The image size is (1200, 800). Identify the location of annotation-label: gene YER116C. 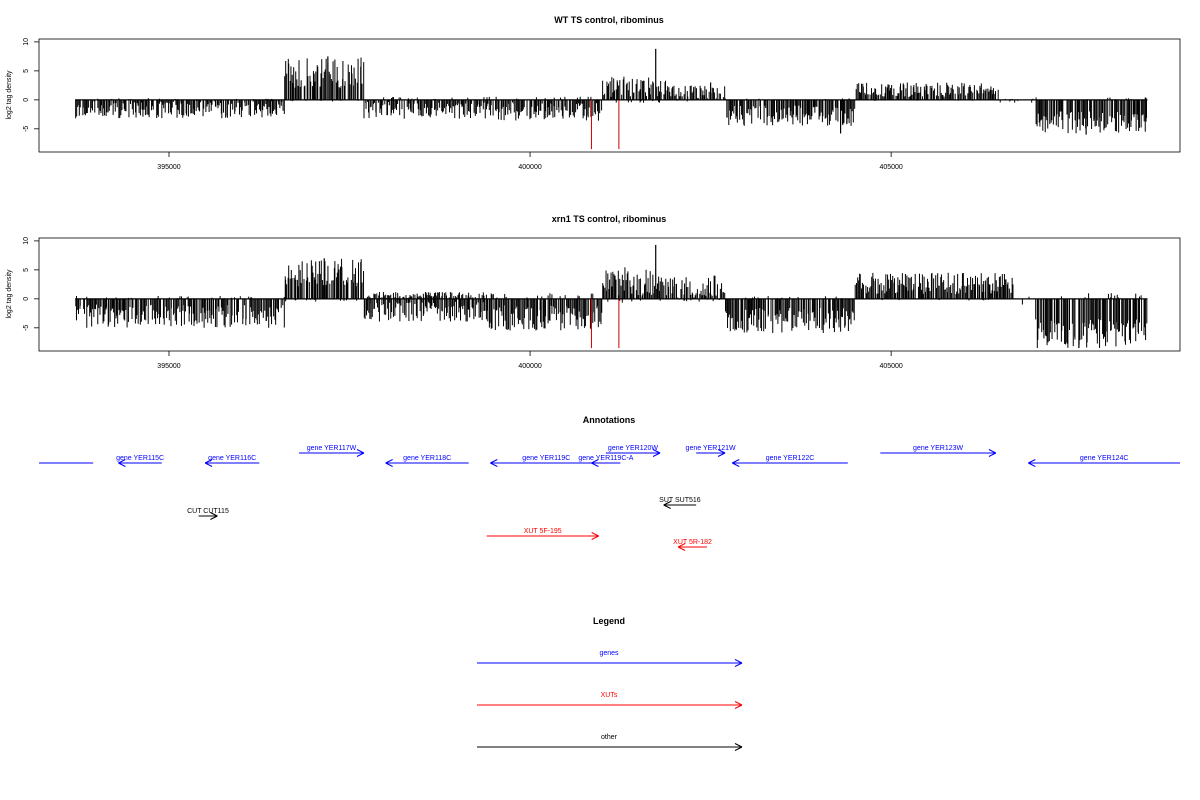
(232, 458).